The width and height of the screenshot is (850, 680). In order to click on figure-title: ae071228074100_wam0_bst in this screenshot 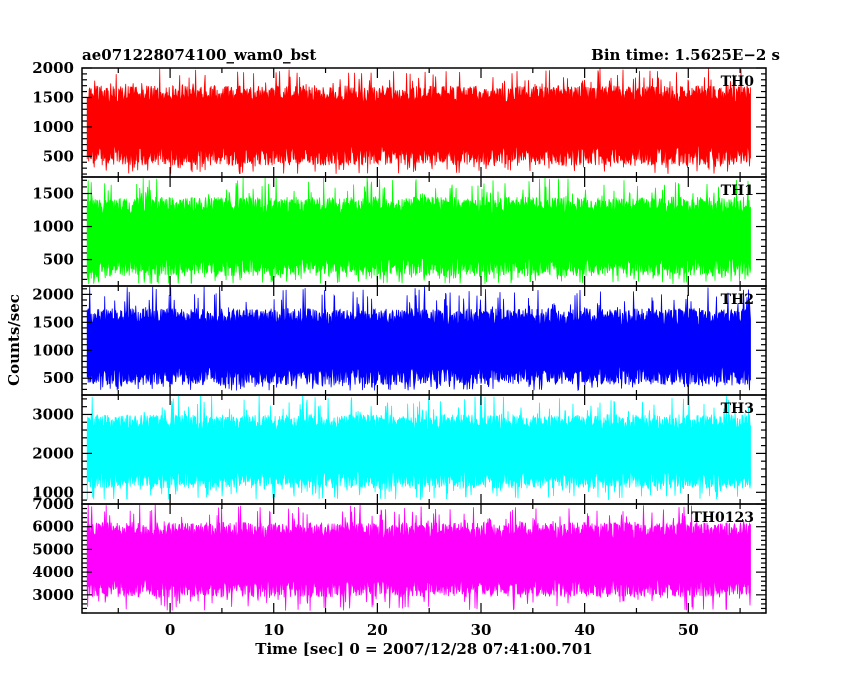, I will do `click(199, 55)`.